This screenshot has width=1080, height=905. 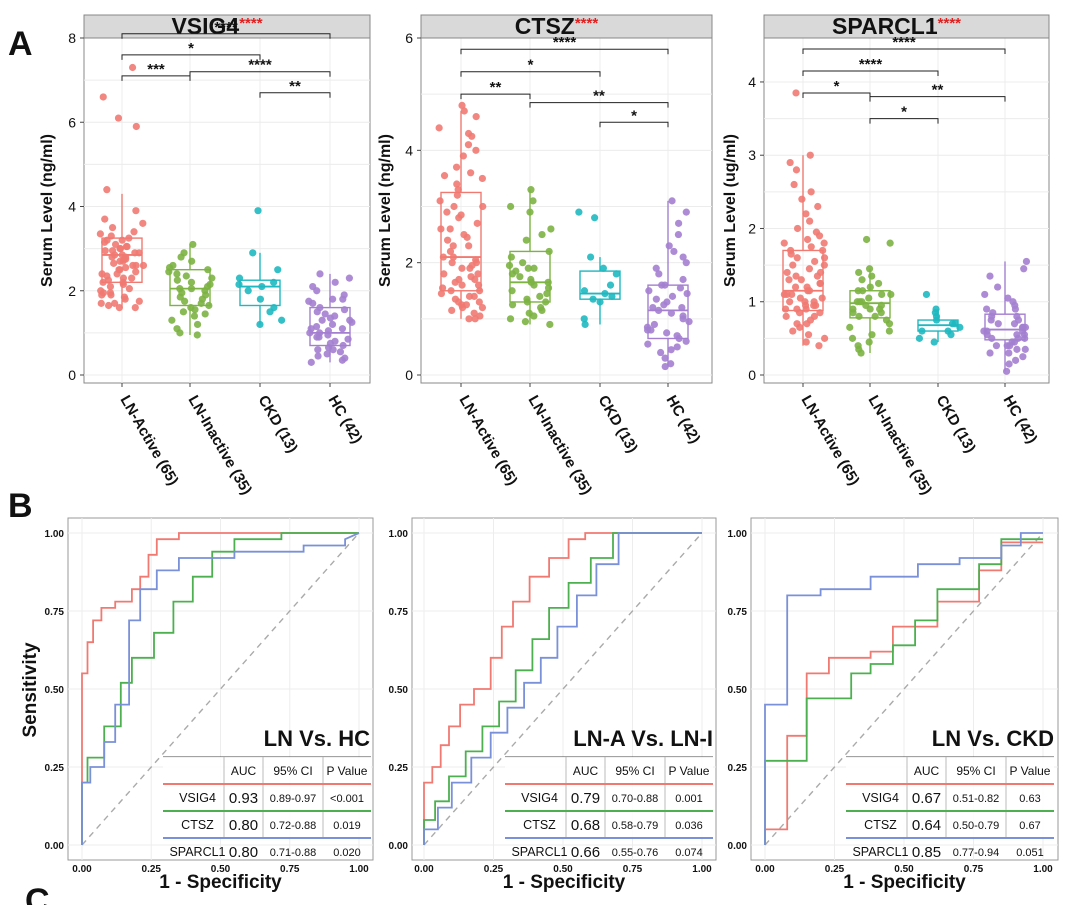 I want to click on panel-label-b: B, so click(x=20, y=506).